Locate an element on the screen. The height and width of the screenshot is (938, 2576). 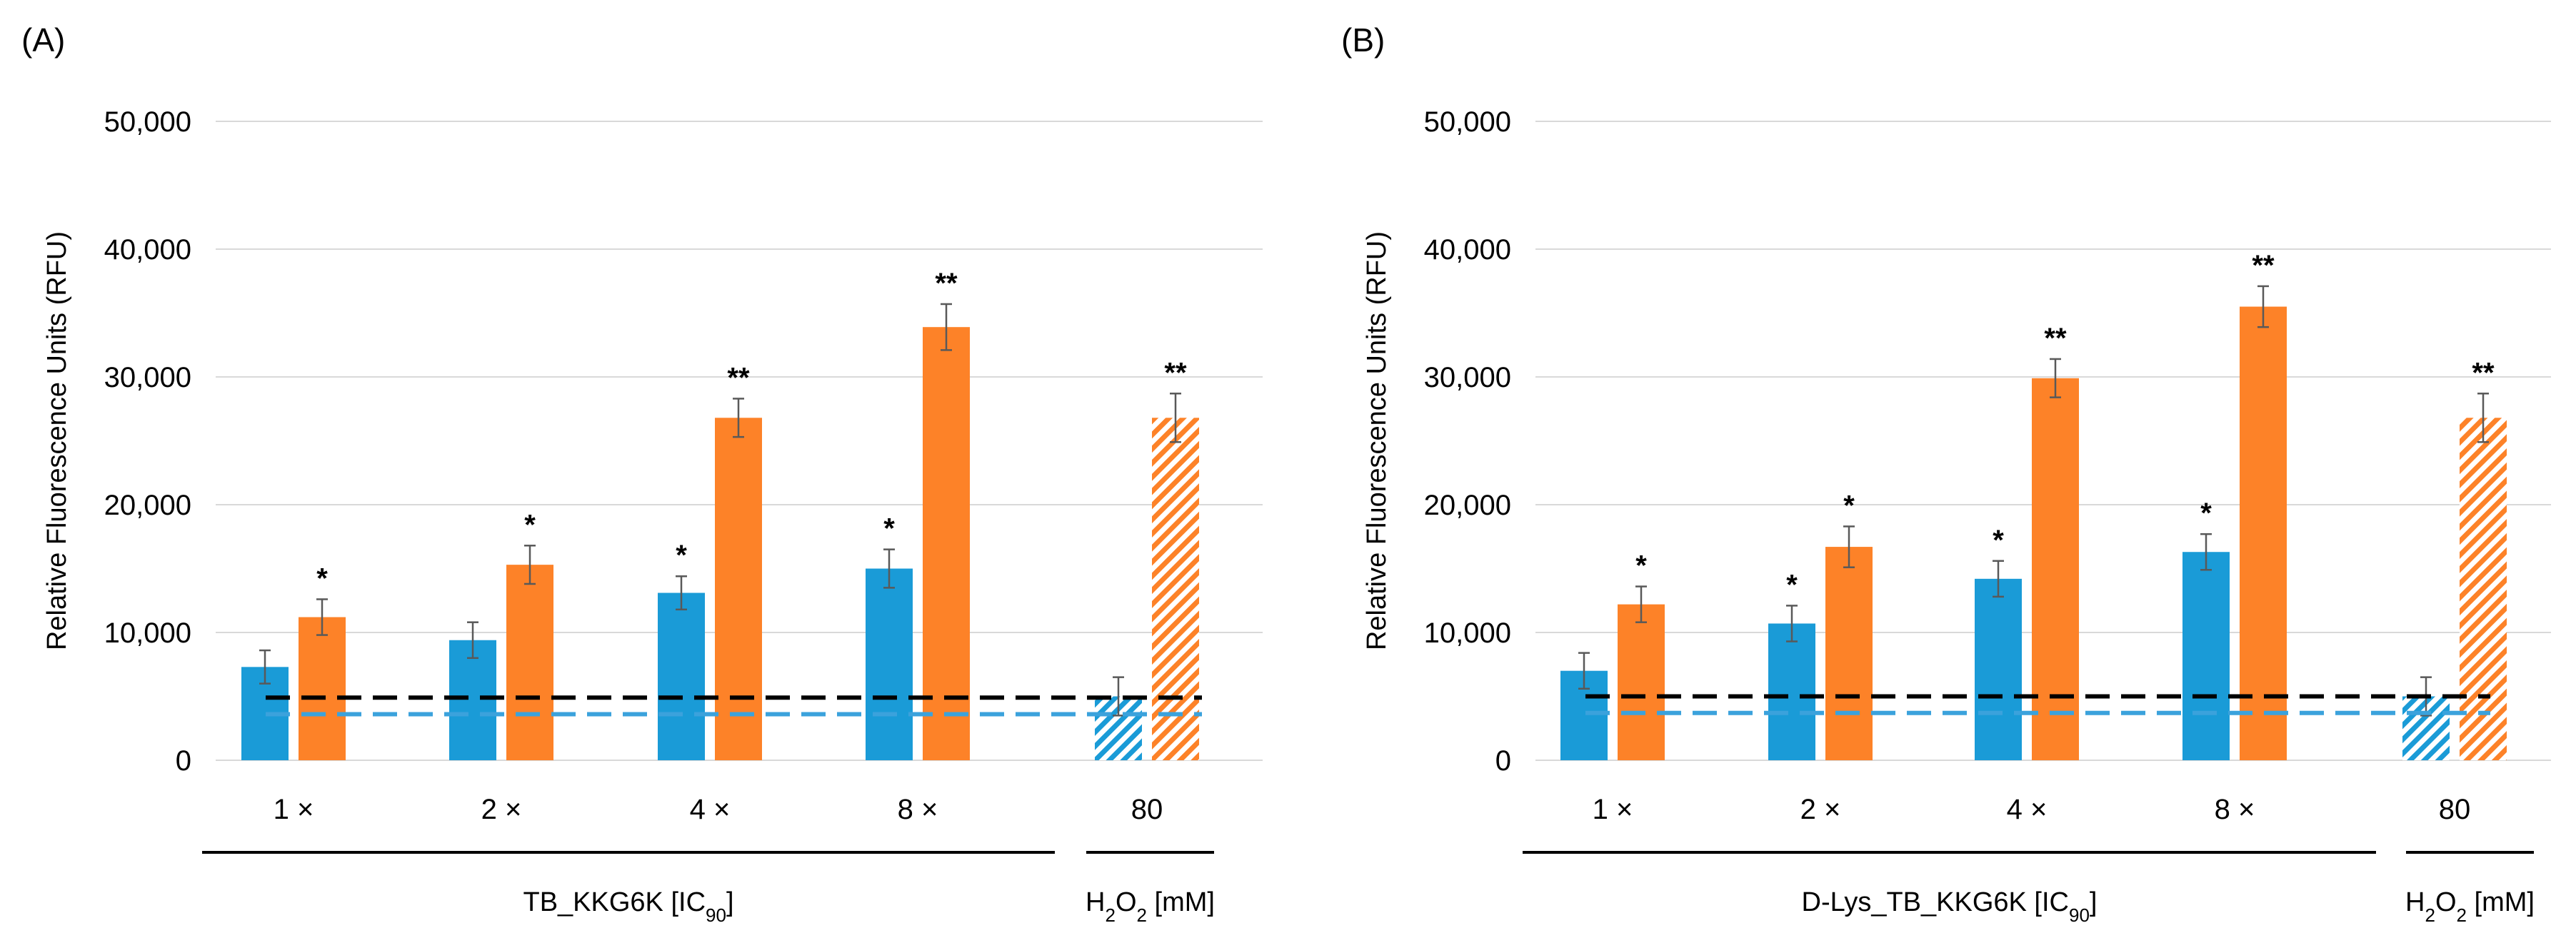
group-label-treatment: TB_KKG6K [IC90] is located at coordinates (628, 906).